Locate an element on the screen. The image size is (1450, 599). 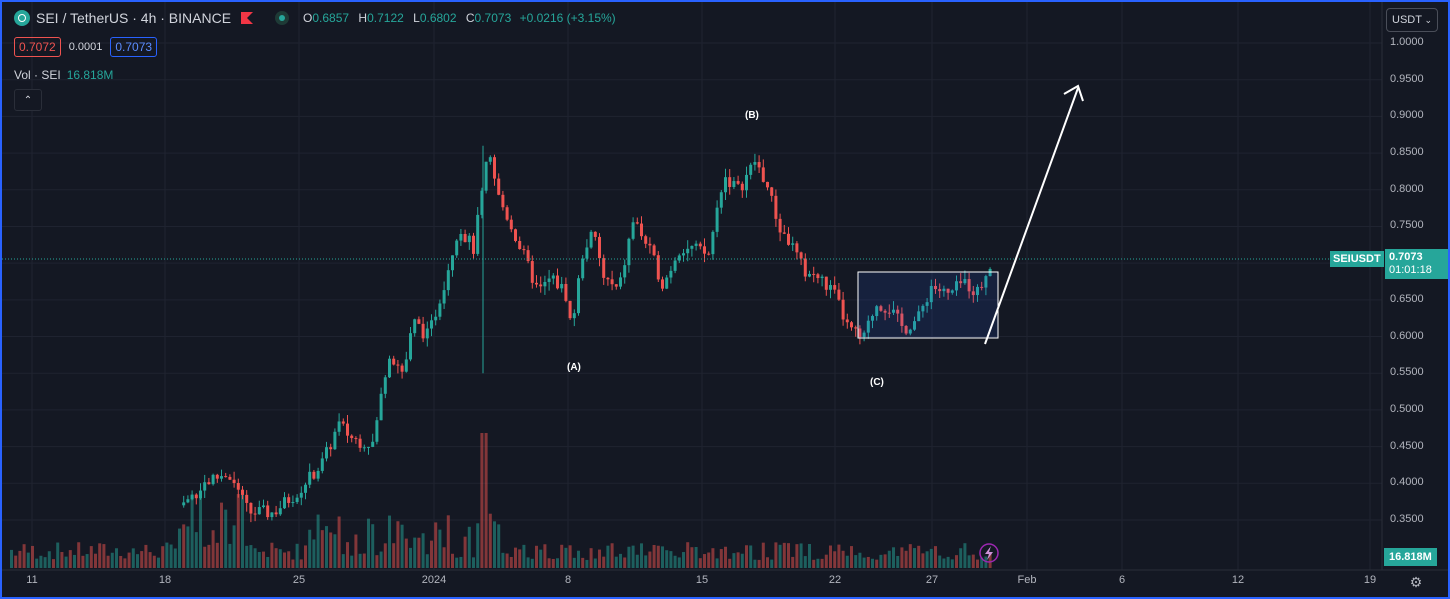
time-tick-label: 12 is located at coordinates (1238, 580).